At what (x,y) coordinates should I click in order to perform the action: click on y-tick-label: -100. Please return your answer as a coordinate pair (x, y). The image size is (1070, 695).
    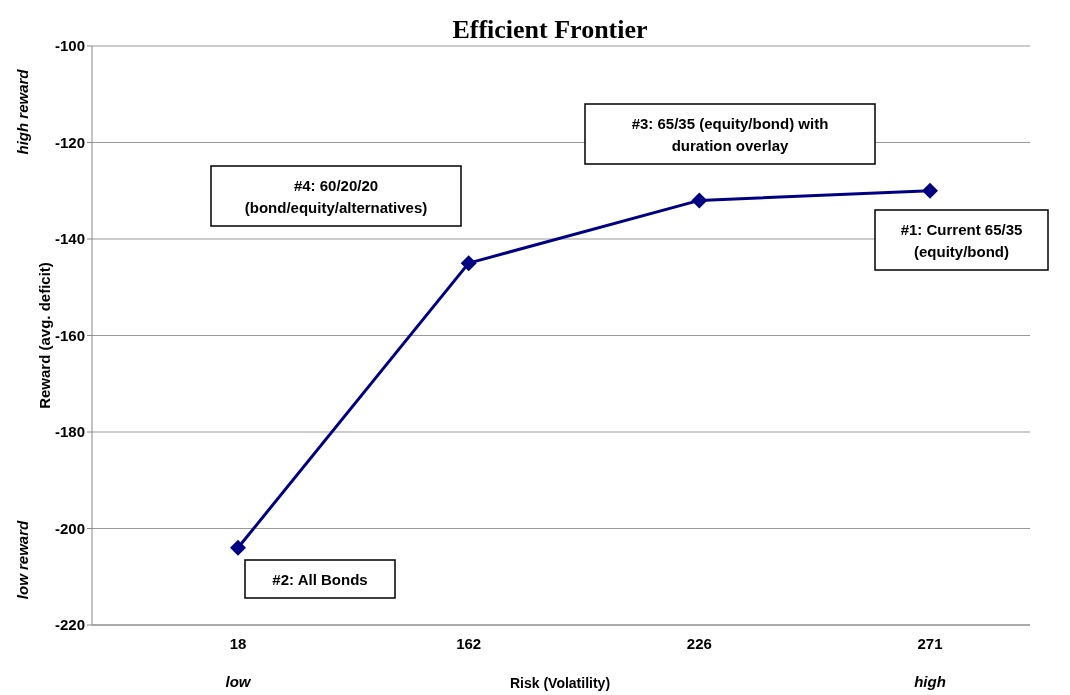
    Looking at the image, I should click on (69, 46).